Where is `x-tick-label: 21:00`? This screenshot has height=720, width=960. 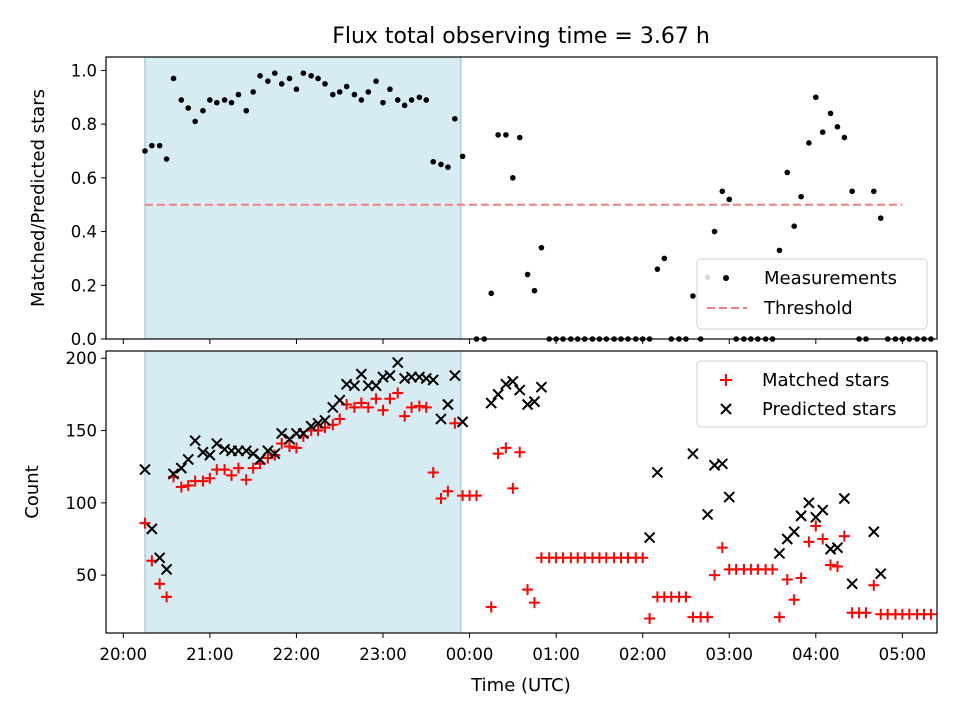 x-tick-label: 21:00 is located at coordinates (210, 654).